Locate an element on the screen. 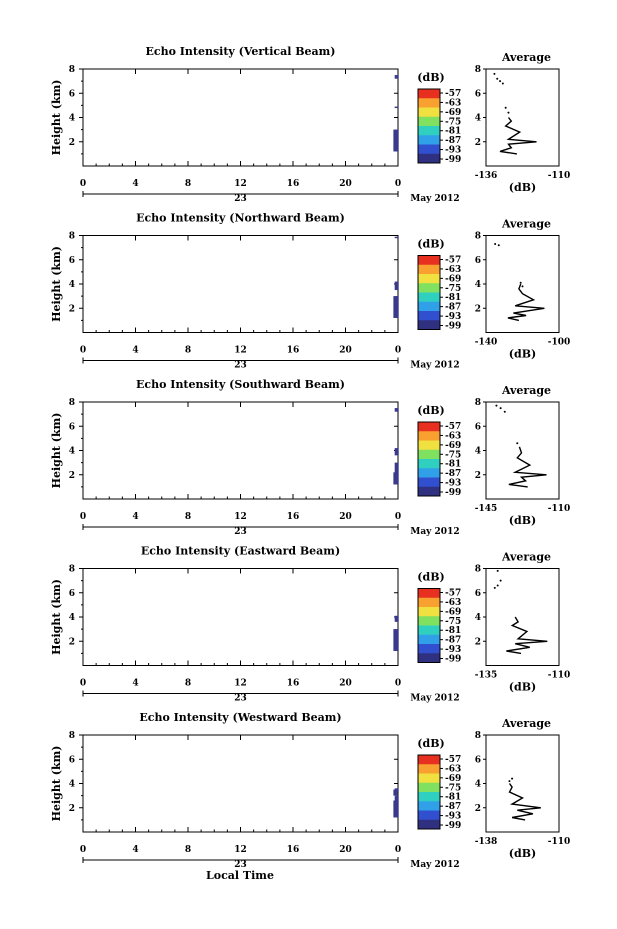 This screenshot has width=617, height=929. panel-title: Echo Intensity (Vertical Beam) is located at coordinates (240, 51).